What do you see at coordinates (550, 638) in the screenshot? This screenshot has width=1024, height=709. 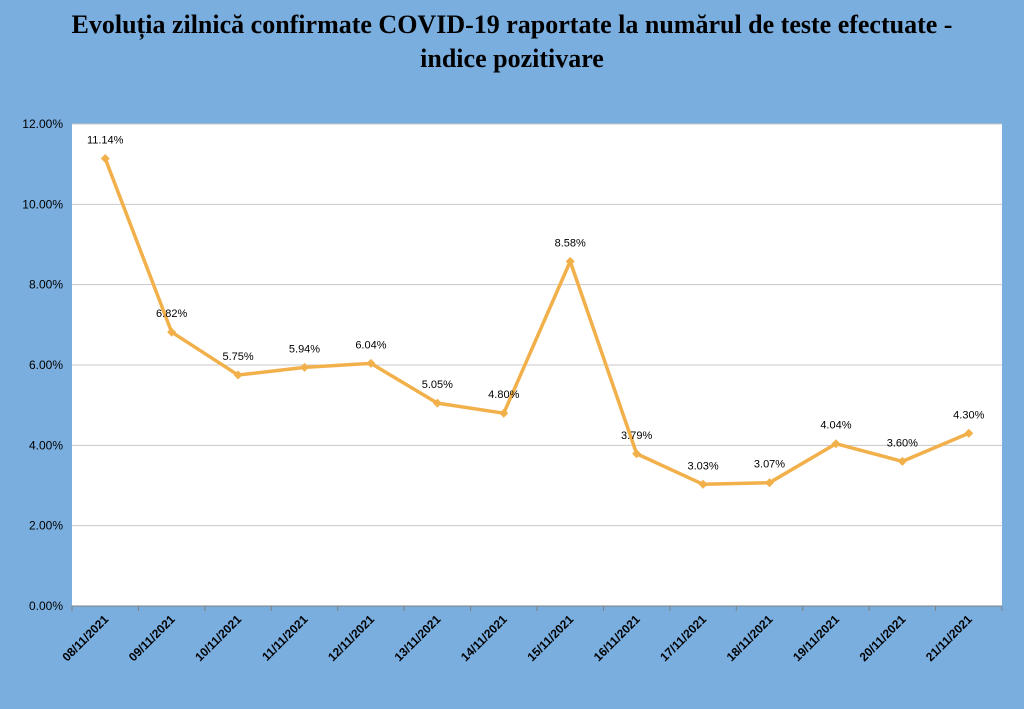 I see `x-tick-label: 15/11/2021` at bounding box center [550, 638].